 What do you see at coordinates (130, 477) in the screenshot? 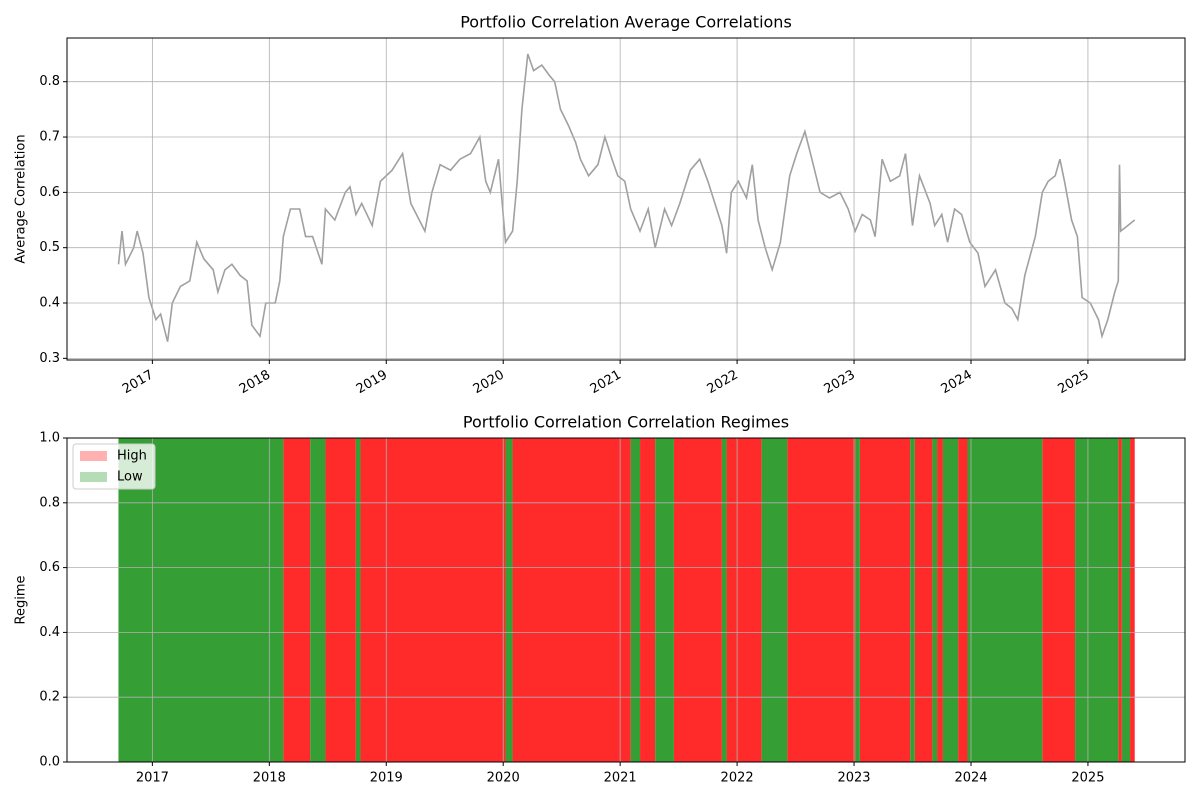
I see `legend-label: Low` at bounding box center [130, 477].